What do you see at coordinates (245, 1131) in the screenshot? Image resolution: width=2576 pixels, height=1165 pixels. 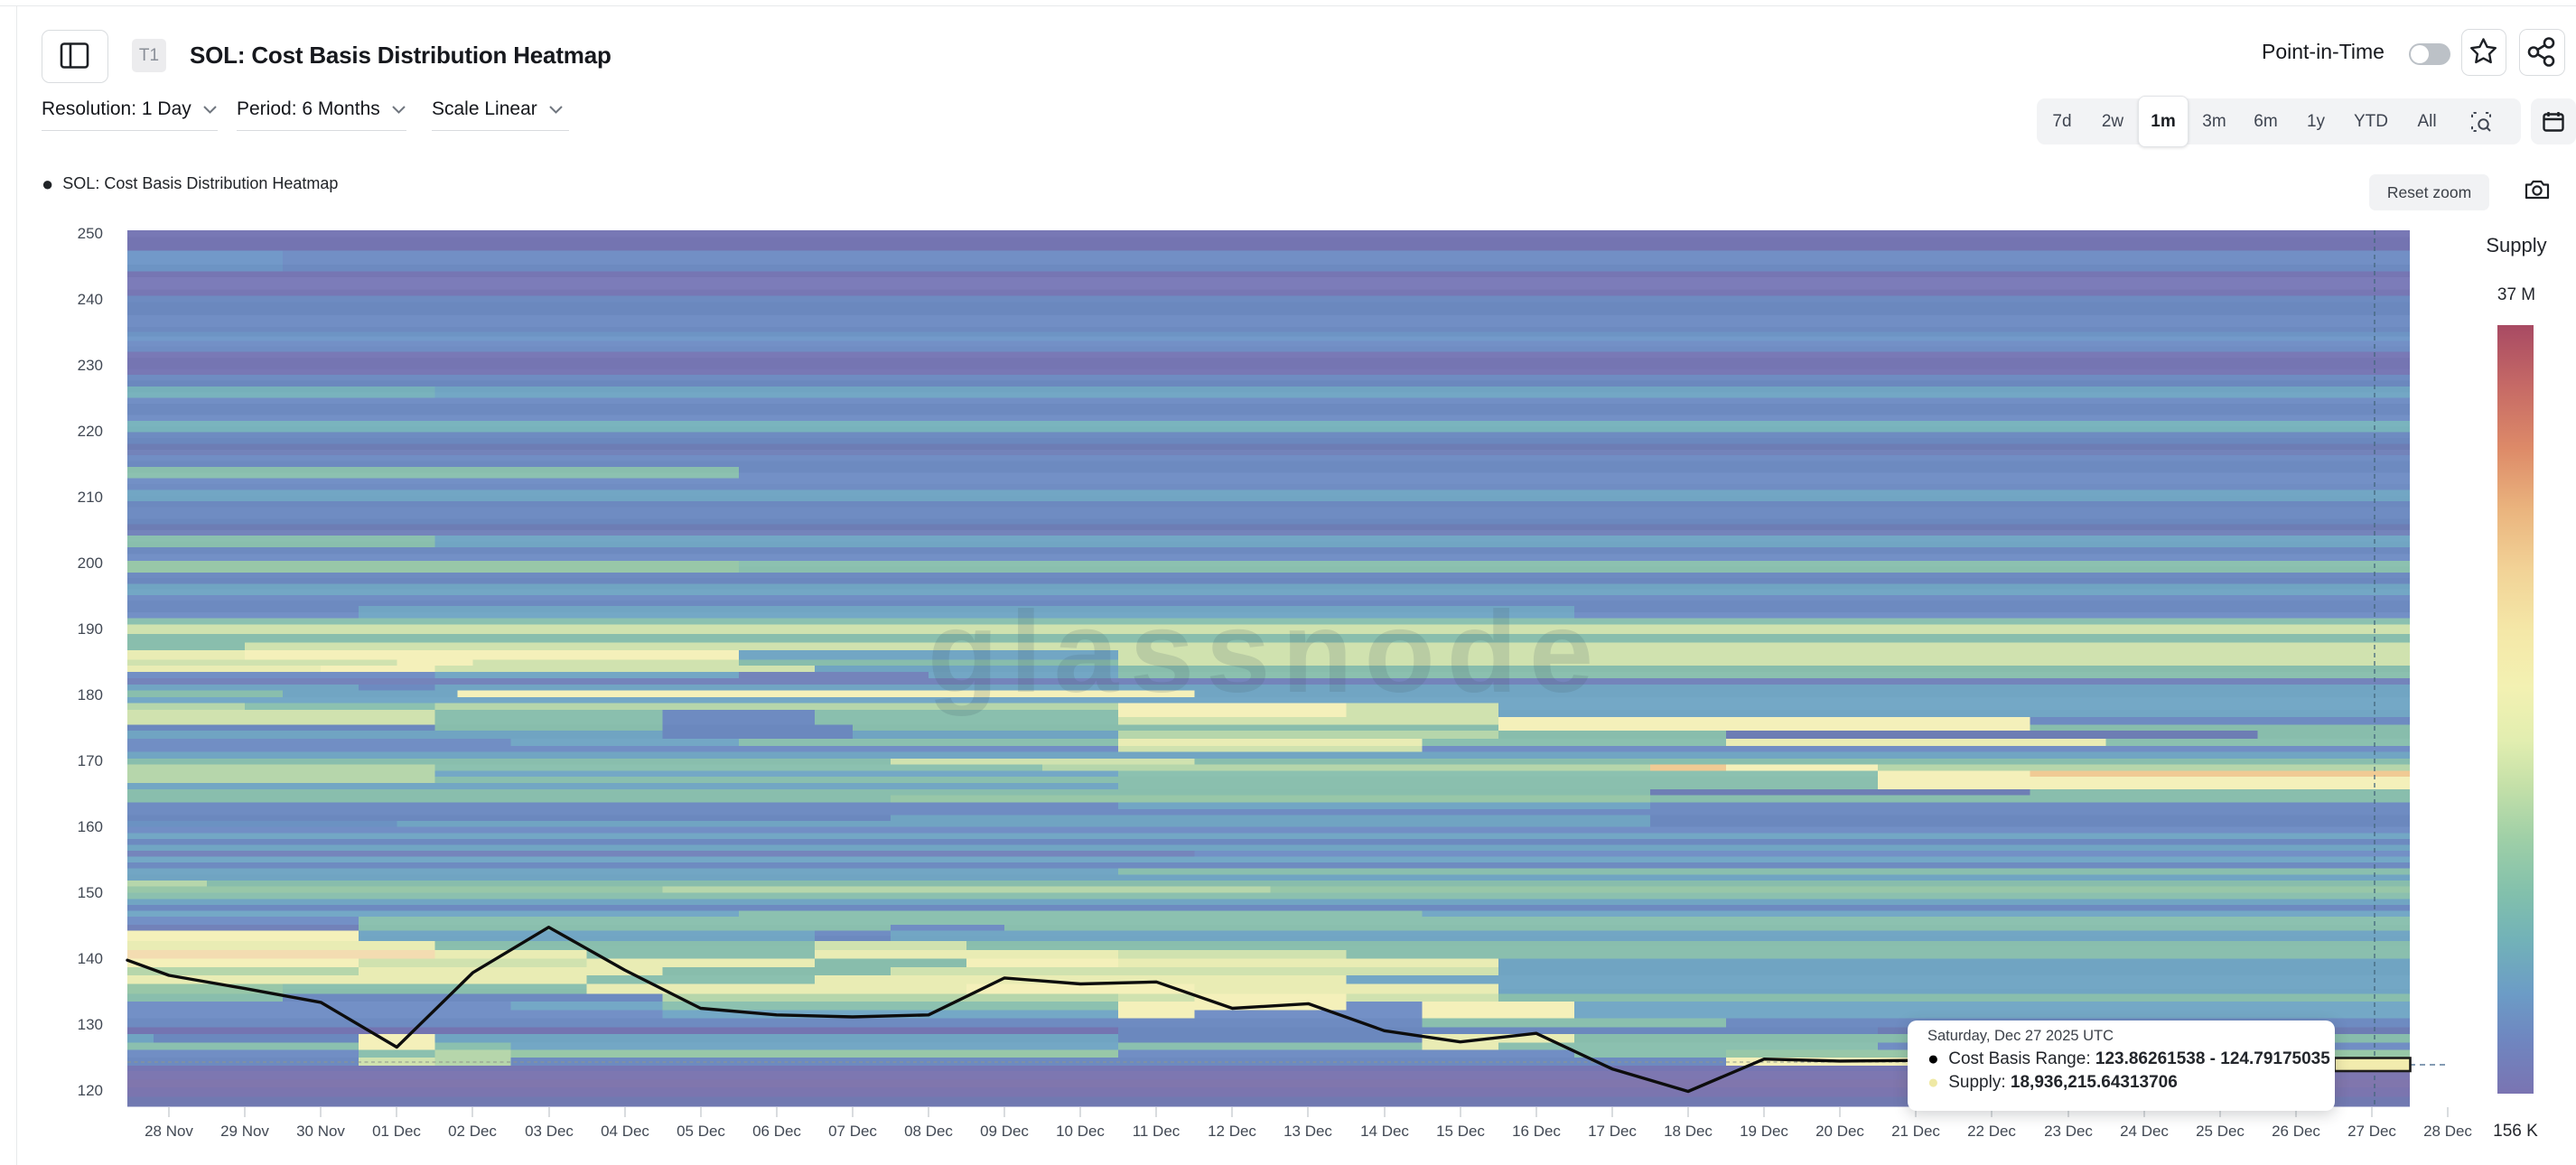 I see `svg-text: 29 Nov` at bounding box center [245, 1131].